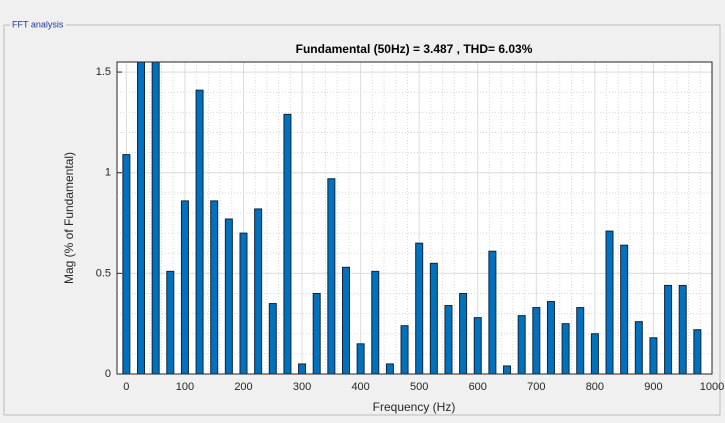 This screenshot has width=725, height=423. Describe the element at coordinates (103, 72) in the screenshot. I see `y-tick-label: 1.5` at that location.